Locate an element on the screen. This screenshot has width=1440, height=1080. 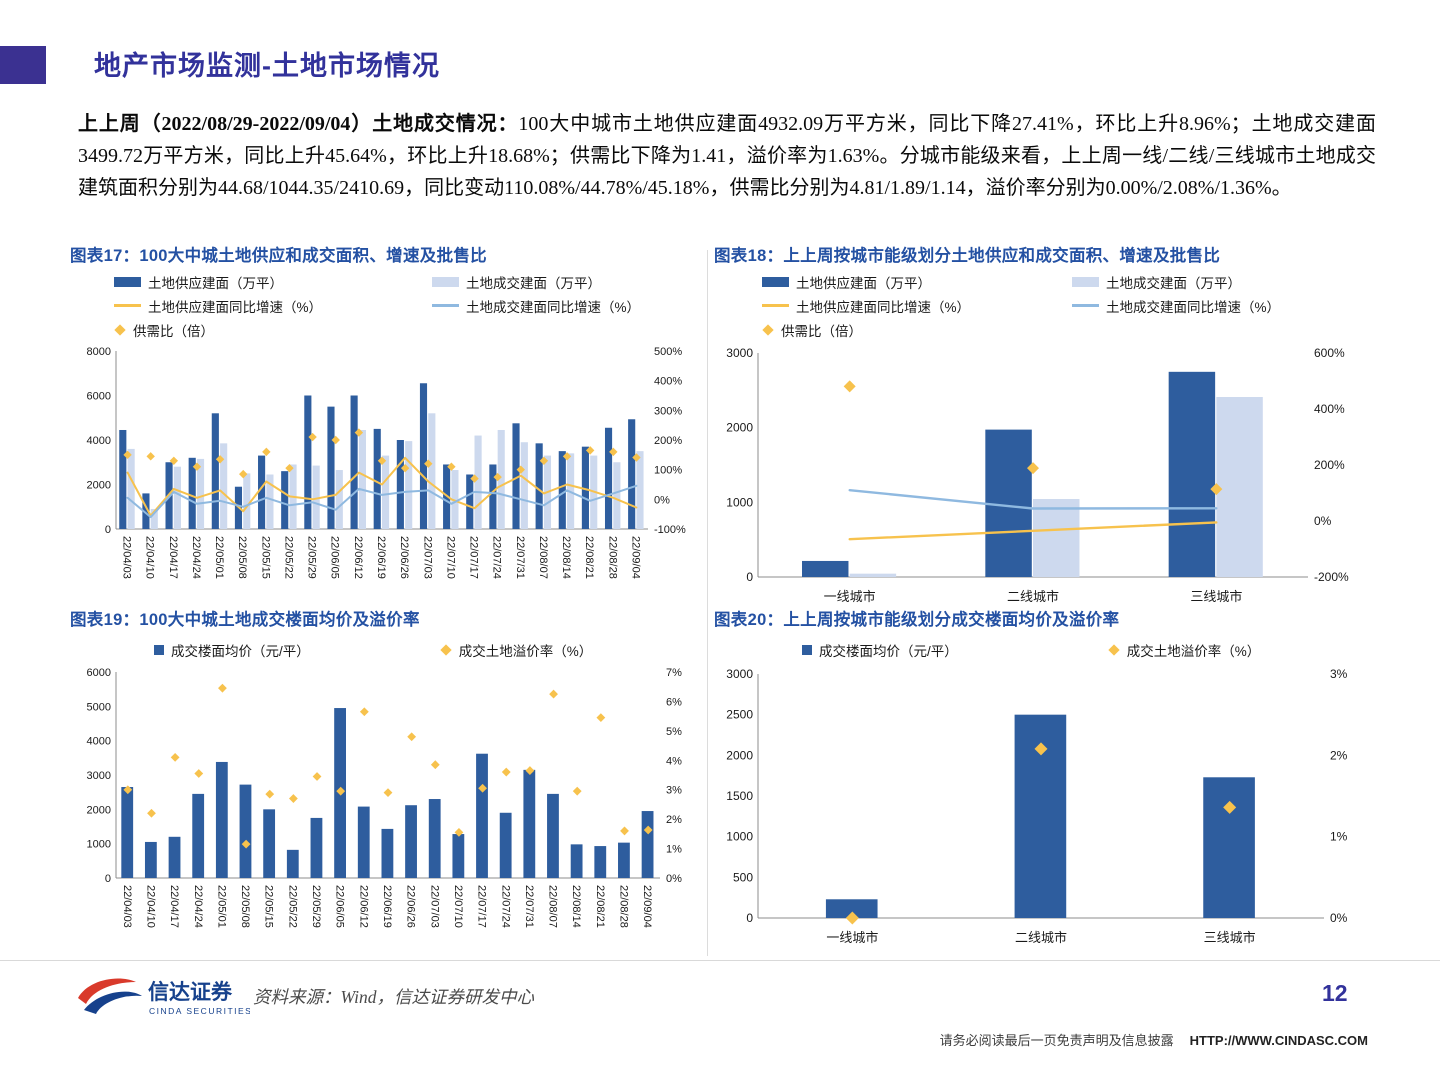
figure-20-title: 图表20：上上周按城市能级划分成交楼面均价及溢价率 is located at coordinates (917, 620).